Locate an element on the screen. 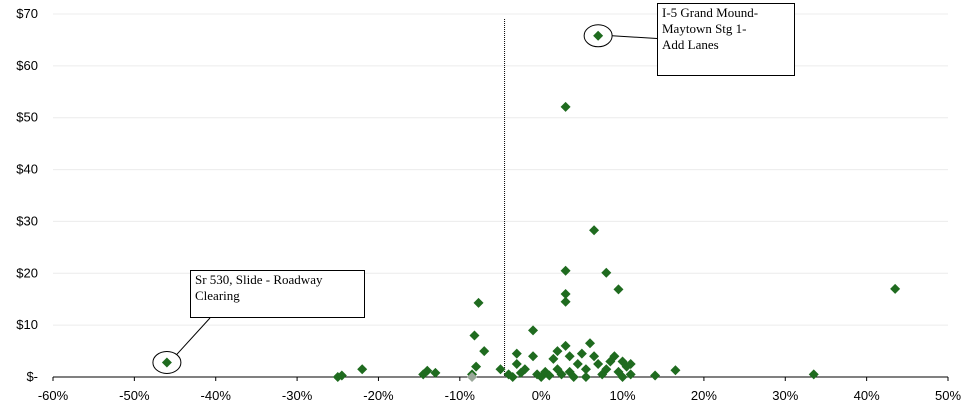 The width and height of the screenshot is (967, 408). x-tick-label: -50% is located at coordinates (134, 395).